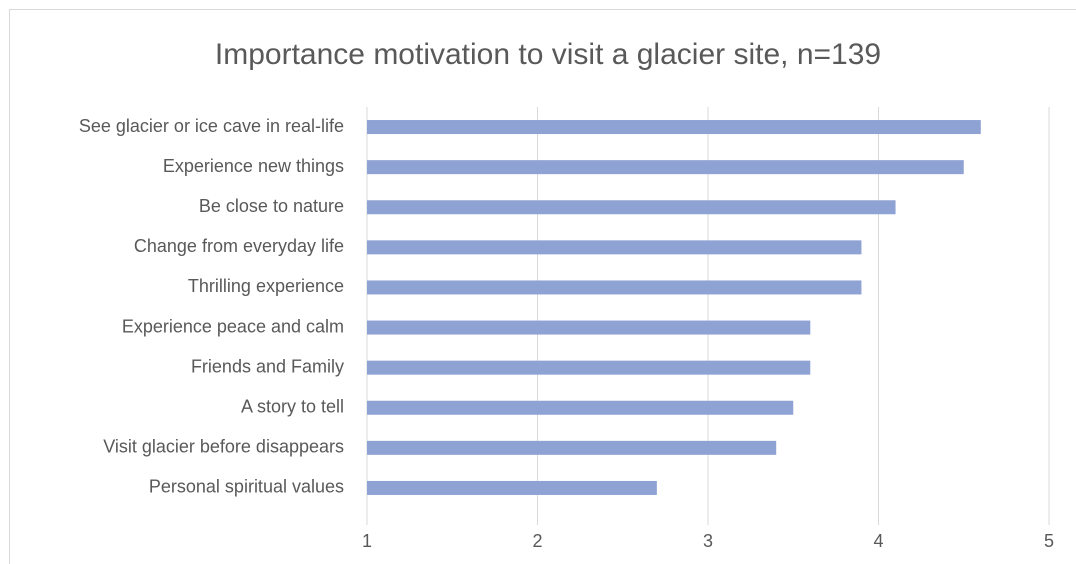 The image size is (1076, 564). What do you see at coordinates (223, 447) in the screenshot?
I see `y-tick-label: Visit glacier before disappears` at bounding box center [223, 447].